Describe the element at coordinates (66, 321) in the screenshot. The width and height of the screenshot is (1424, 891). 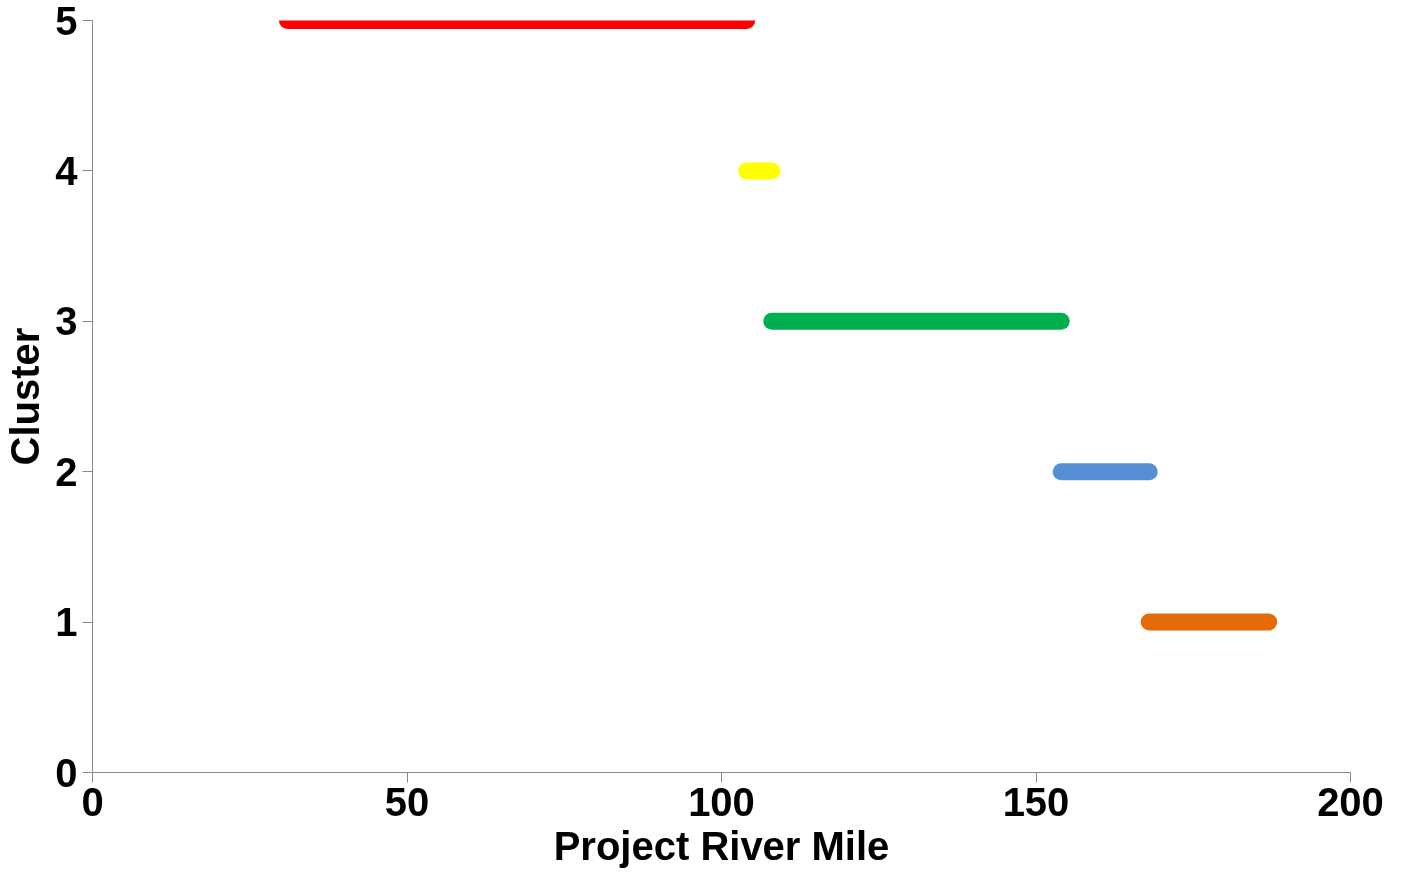
I see `y-tick-label: 3` at that location.